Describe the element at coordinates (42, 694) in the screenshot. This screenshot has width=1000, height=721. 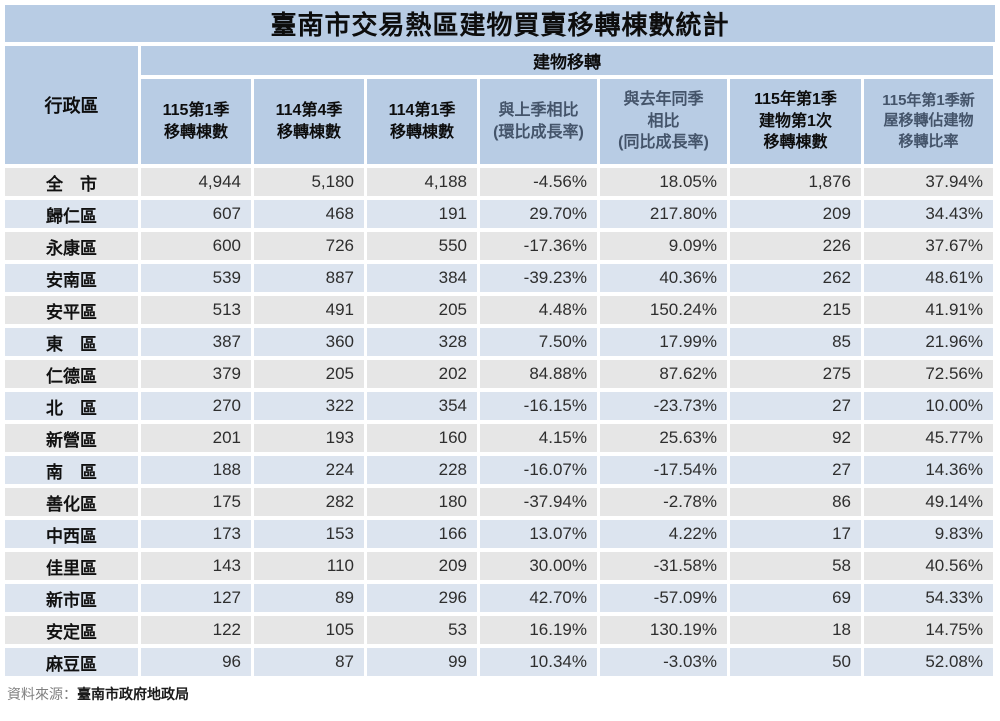
I see `data-source-label: 資料來源：` at that location.